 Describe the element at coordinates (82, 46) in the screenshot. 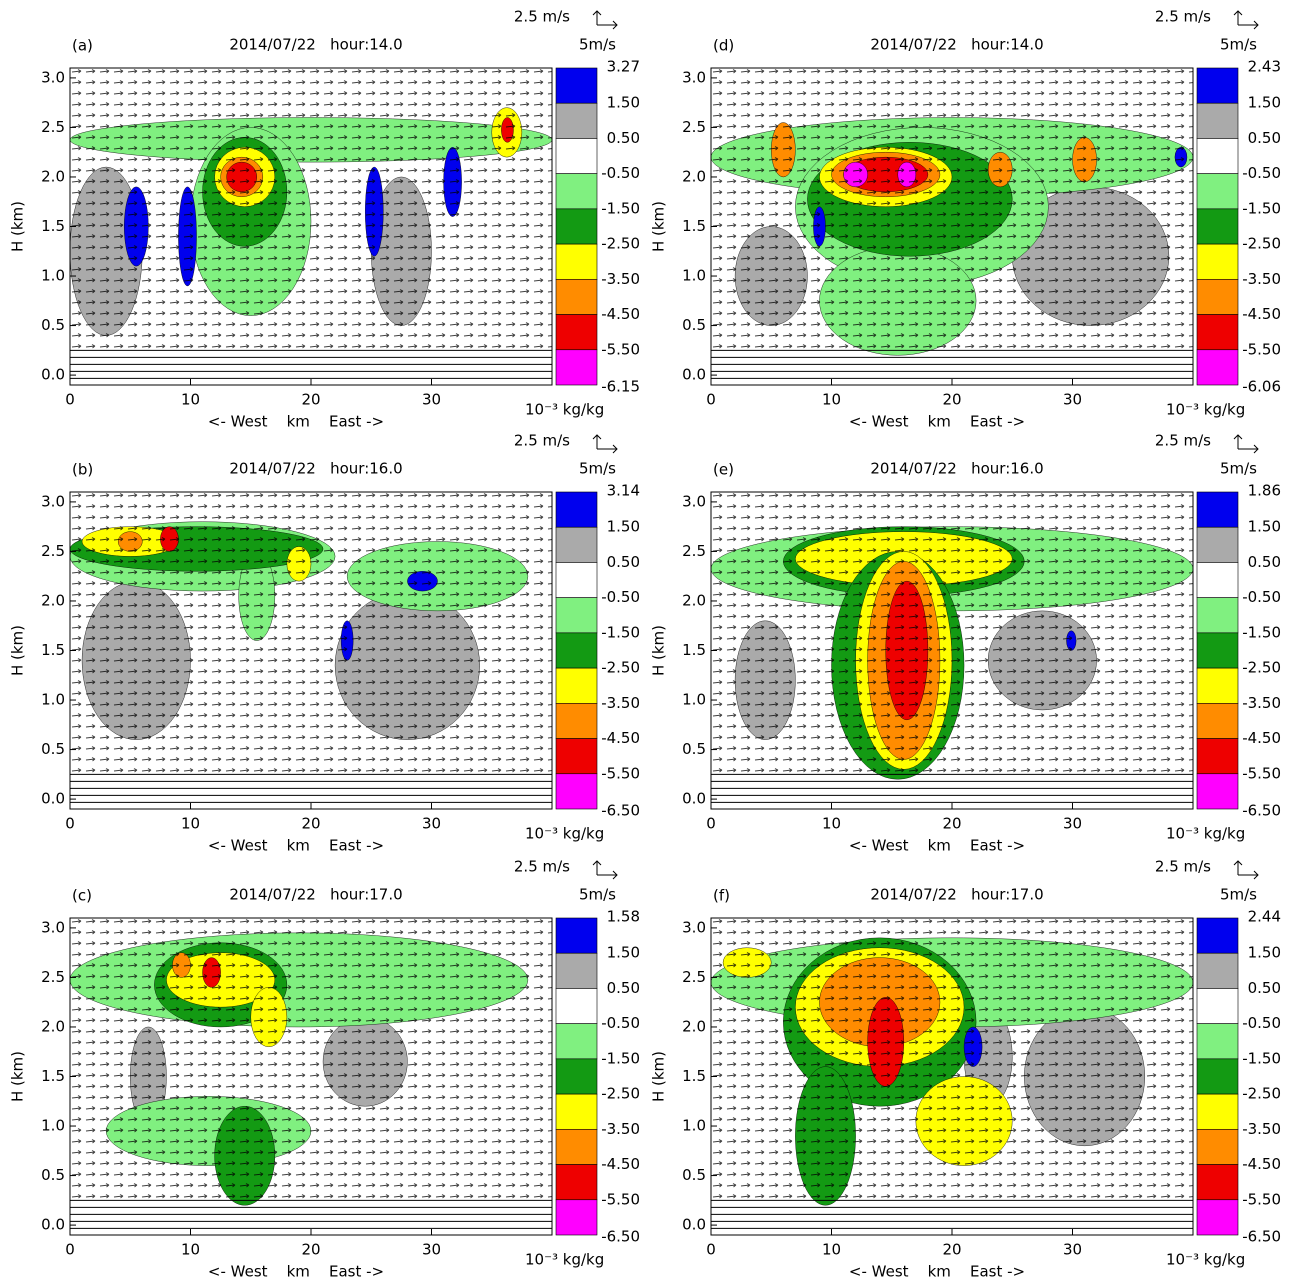

I see `panel-label: (a)` at that location.